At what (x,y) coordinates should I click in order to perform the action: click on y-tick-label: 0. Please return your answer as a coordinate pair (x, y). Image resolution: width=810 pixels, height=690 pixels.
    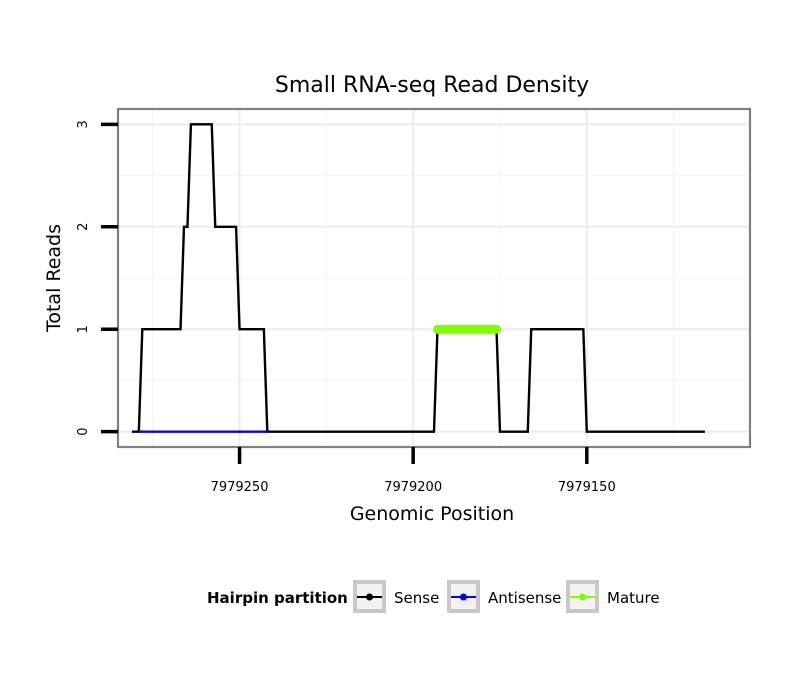
    Looking at the image, I should click on (83, 431).